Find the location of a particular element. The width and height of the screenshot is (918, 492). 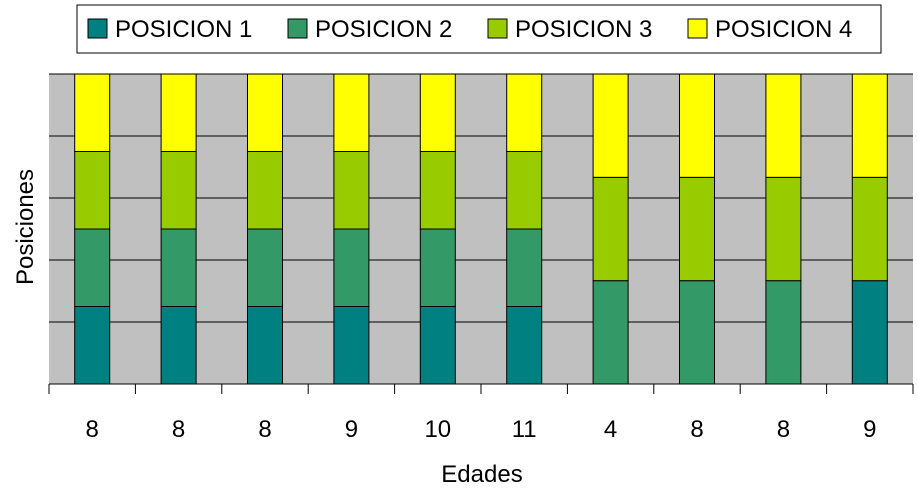

legend-label: POSICION 1 is located at coordinates (183, 29).